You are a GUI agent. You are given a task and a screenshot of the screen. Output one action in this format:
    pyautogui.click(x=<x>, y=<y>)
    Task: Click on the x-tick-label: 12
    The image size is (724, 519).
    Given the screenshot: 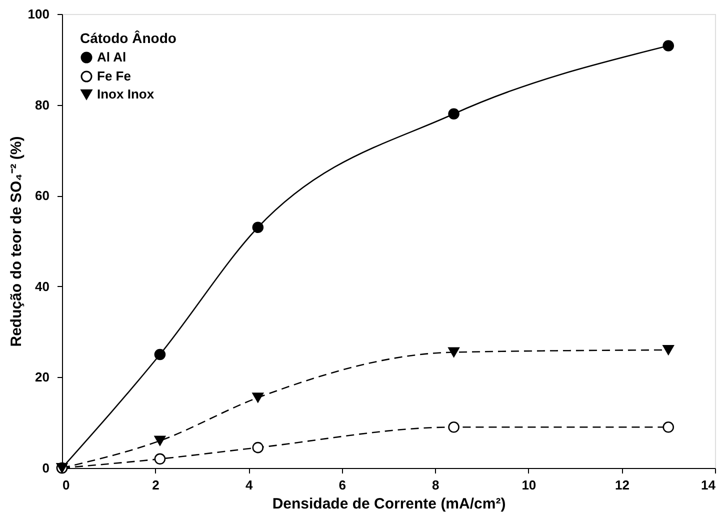 What is the action you would take?
    pyautogui.click(x=622, y=485)
    